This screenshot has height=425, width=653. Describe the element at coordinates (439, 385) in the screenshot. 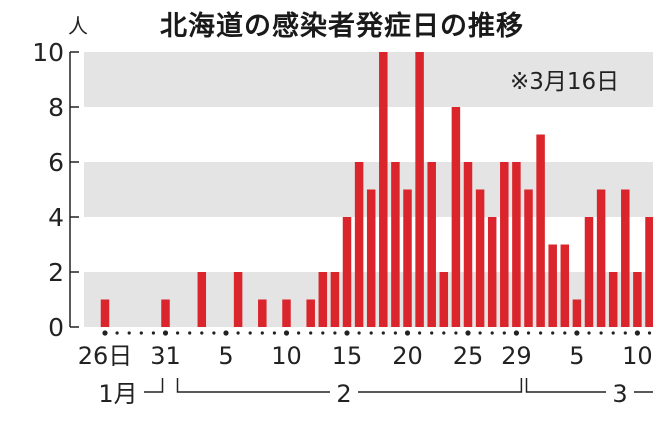

I see `month-bracket-feb-right` at that location.